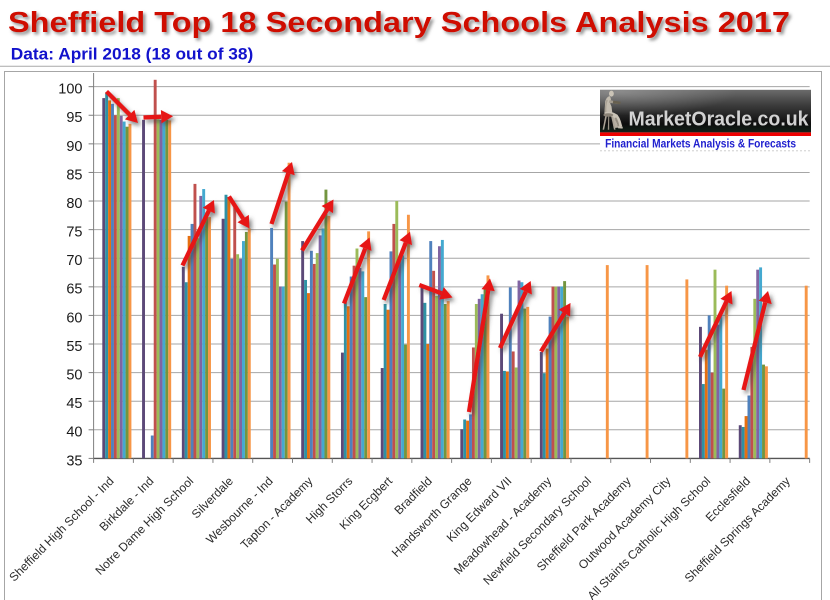  Describe the element at coordinates (74, 347) in the screenshot. I see `svg-text: 55` at that location.